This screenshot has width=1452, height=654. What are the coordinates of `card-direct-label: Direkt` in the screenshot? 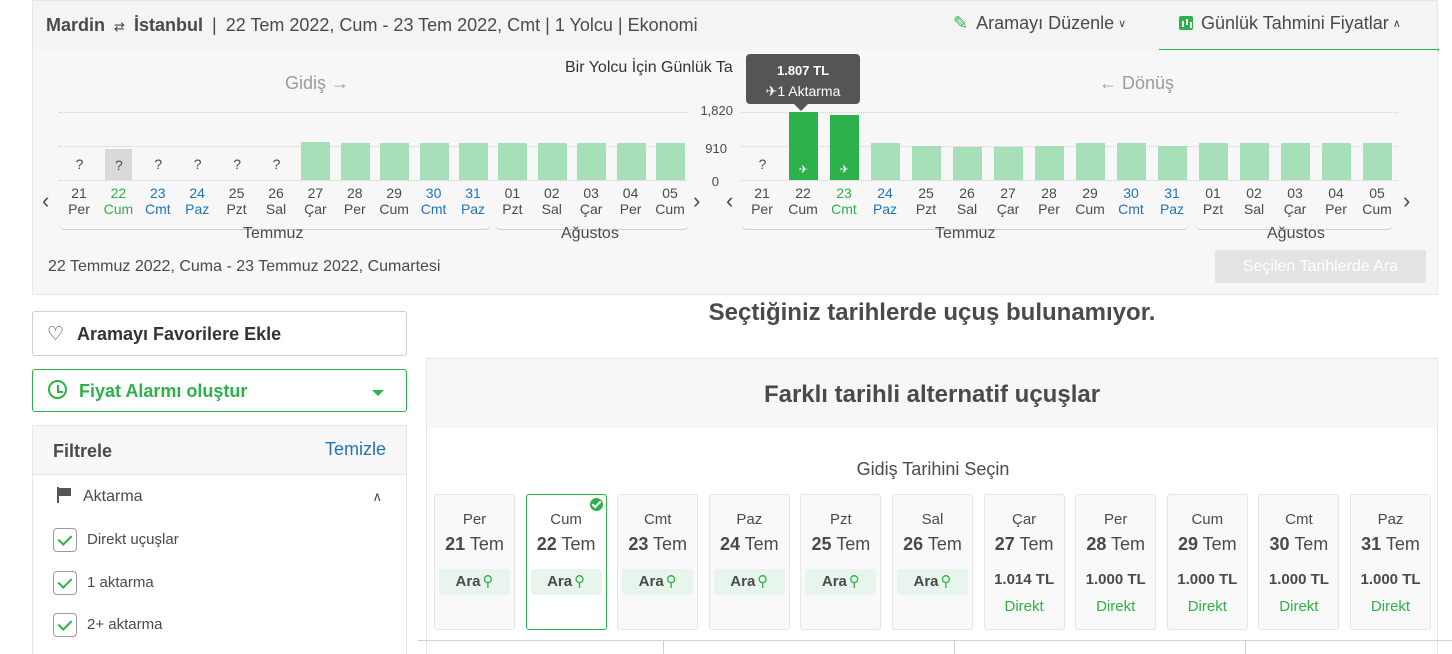 It's located at (1390, 606).